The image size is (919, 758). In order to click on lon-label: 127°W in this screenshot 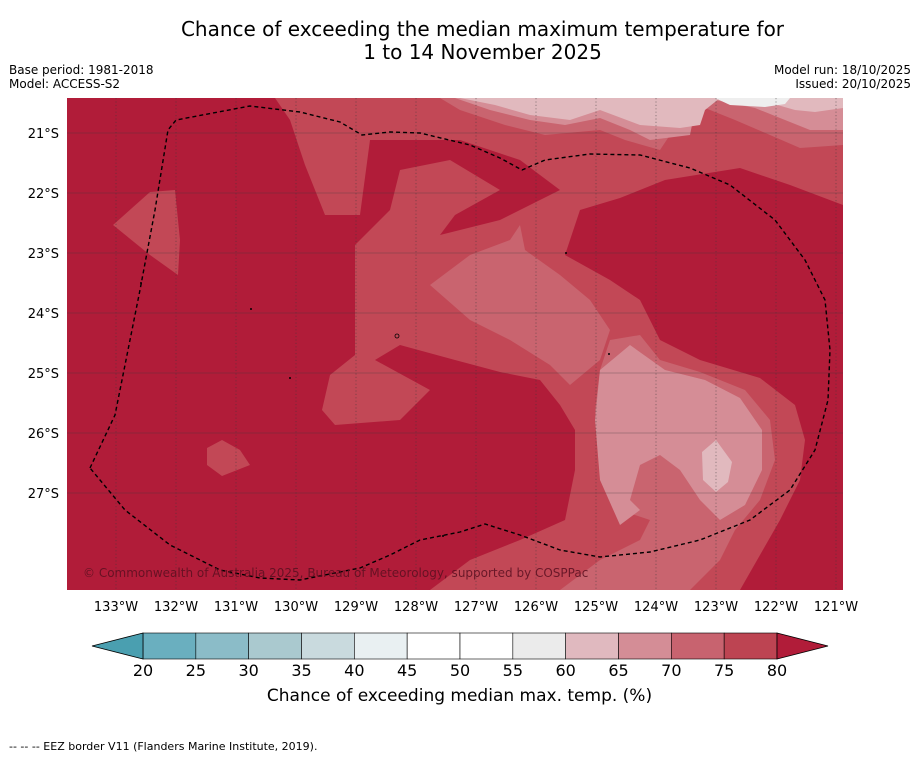, I will do `click(476, 607)`.